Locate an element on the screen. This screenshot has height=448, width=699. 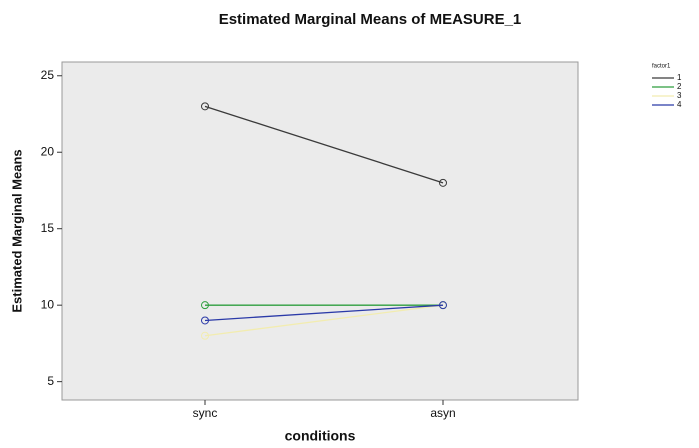
legend-label: 2 is located at coordinates (679, 86).